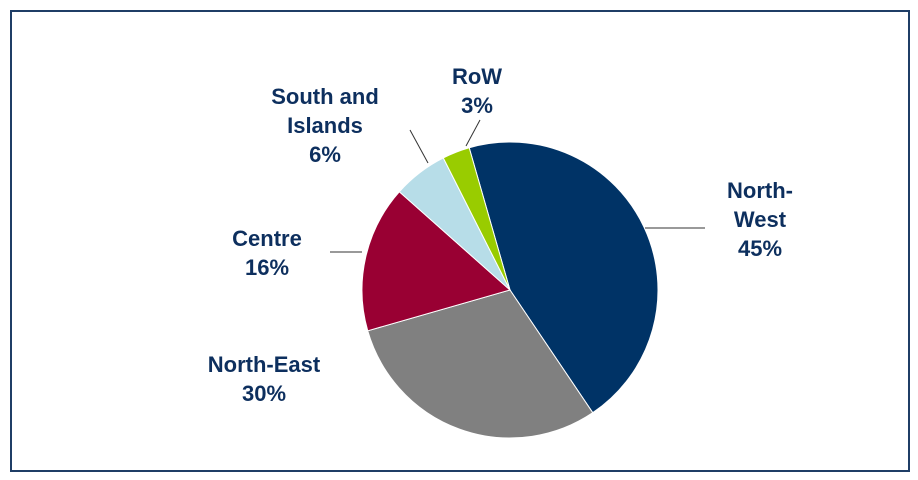  What do you see at coordinates (477, 76) in the screenshot?
I see `slice-name: RoW` at bounding box center [477, 76].